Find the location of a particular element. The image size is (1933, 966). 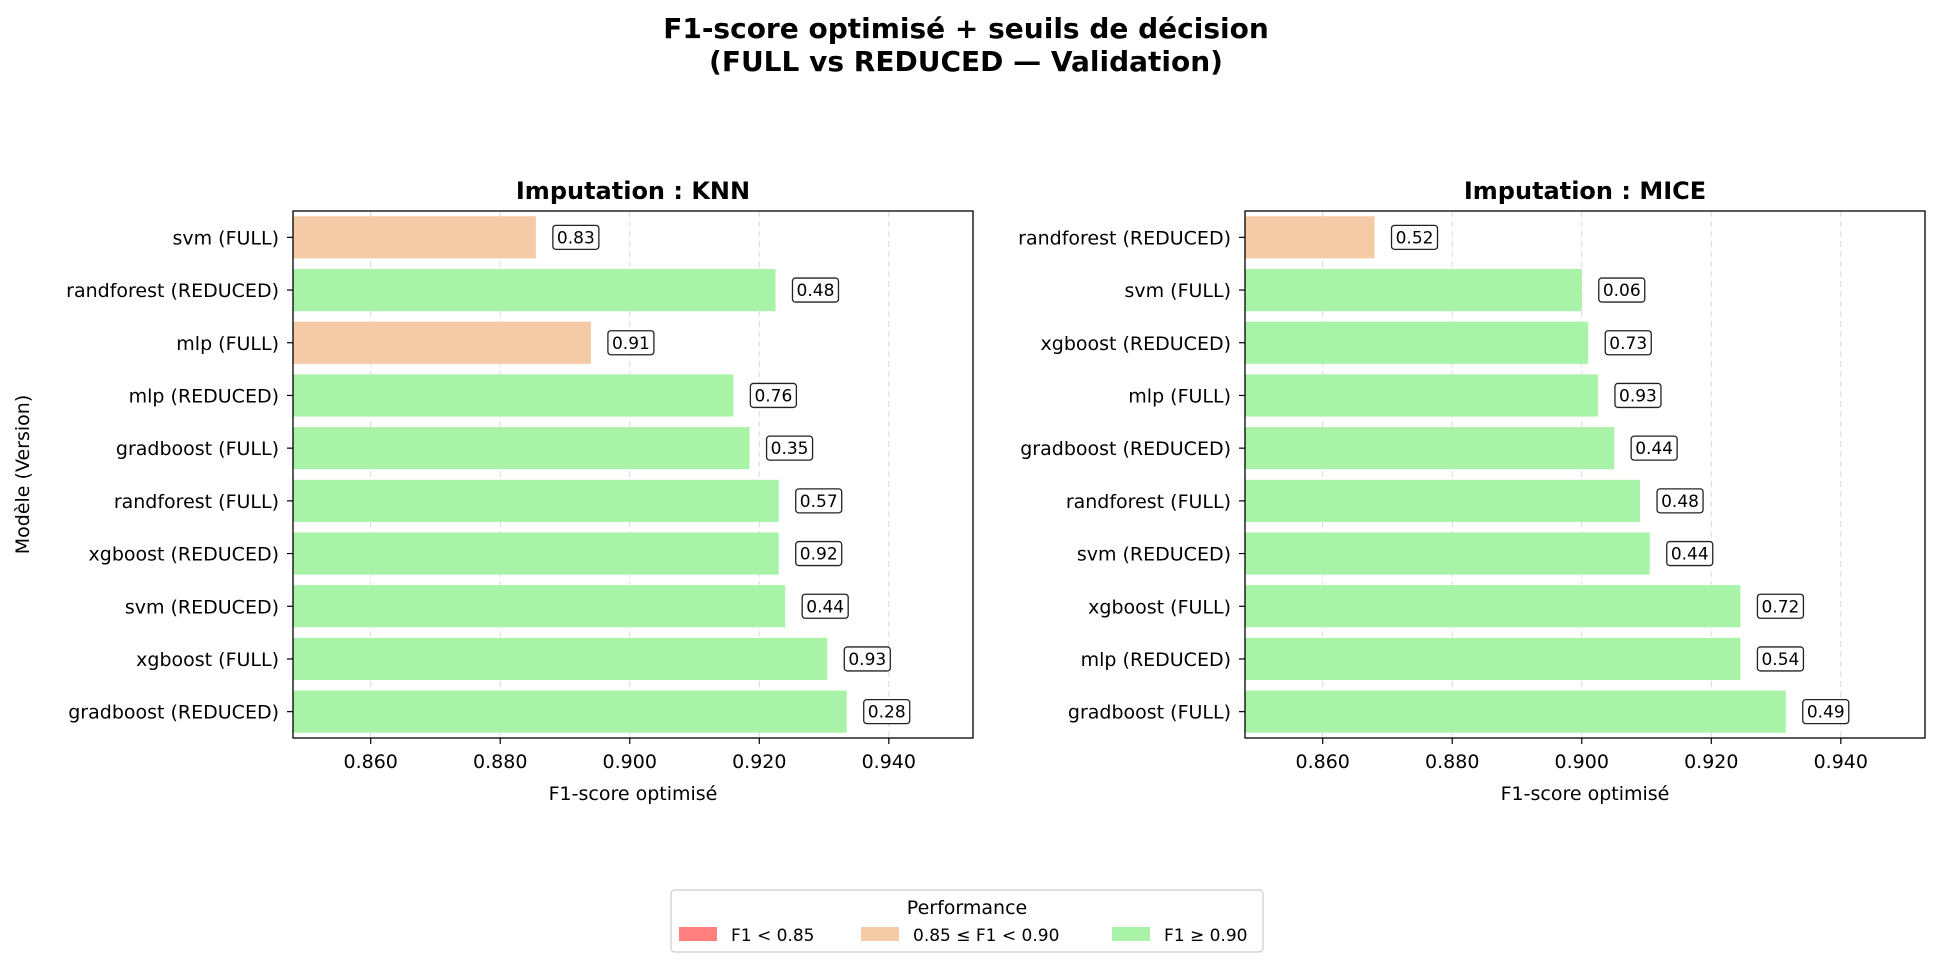

legend-items: F1 < 0.85 0.85 ≤ F1 < 0.90 F1 ≥ 0.90 is located at coordinates (963, 936).